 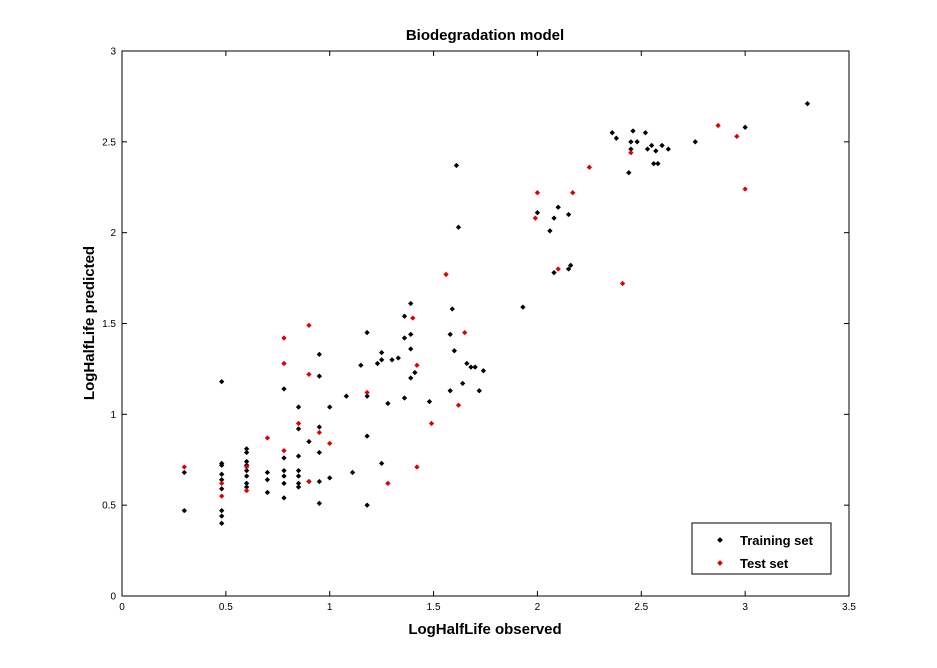 What do you see at coordinates (641, 607) in the screenshot?
I see `x-tick-label: 2.5` at bounding box center [641, 607].